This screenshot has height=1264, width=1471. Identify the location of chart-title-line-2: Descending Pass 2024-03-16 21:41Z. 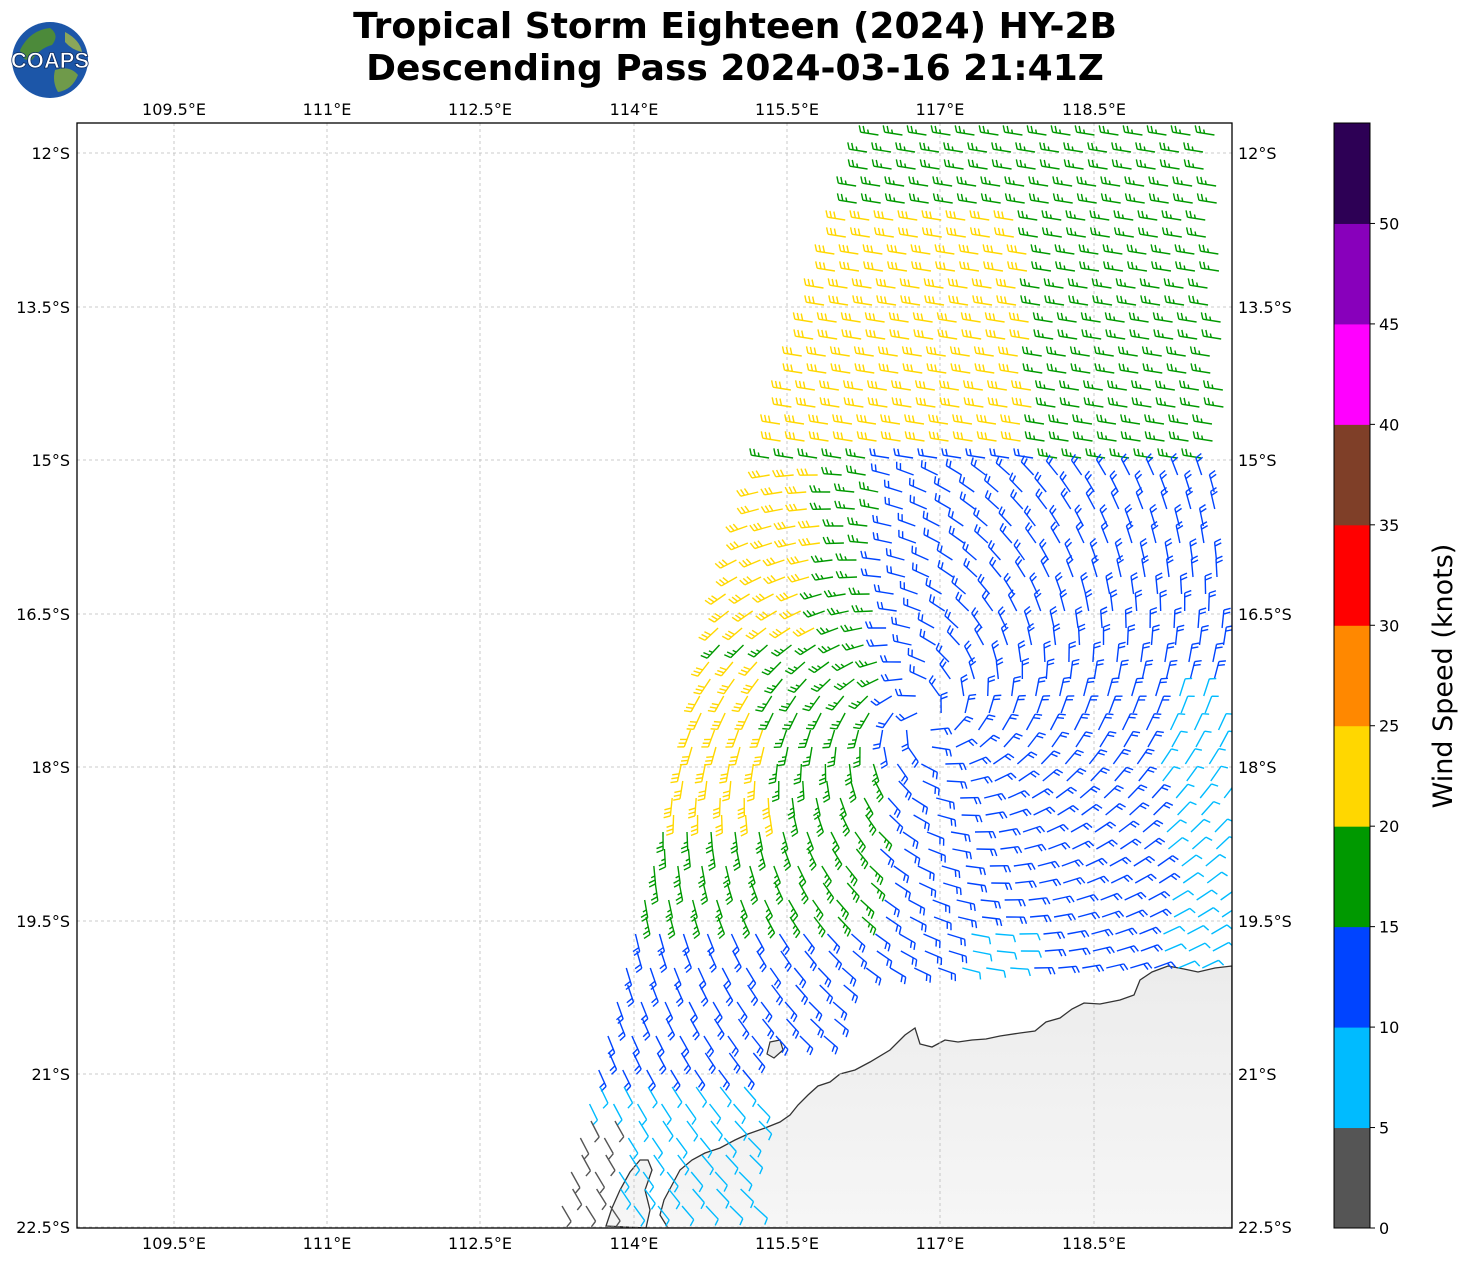
(735, 68).